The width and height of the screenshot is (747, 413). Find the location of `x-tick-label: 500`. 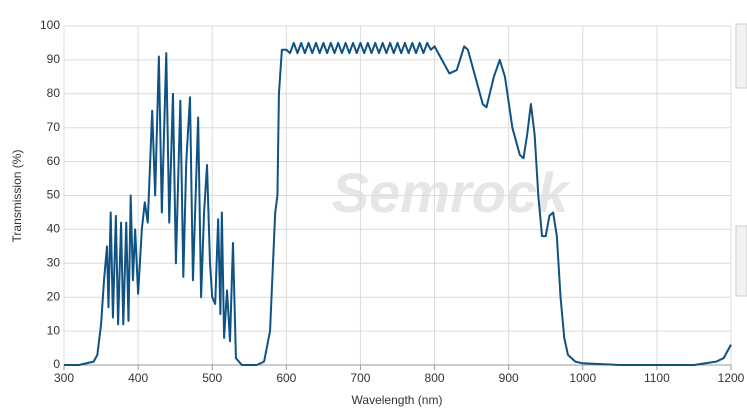

x-tick-label: 500 is located at coordinates (212, 378).